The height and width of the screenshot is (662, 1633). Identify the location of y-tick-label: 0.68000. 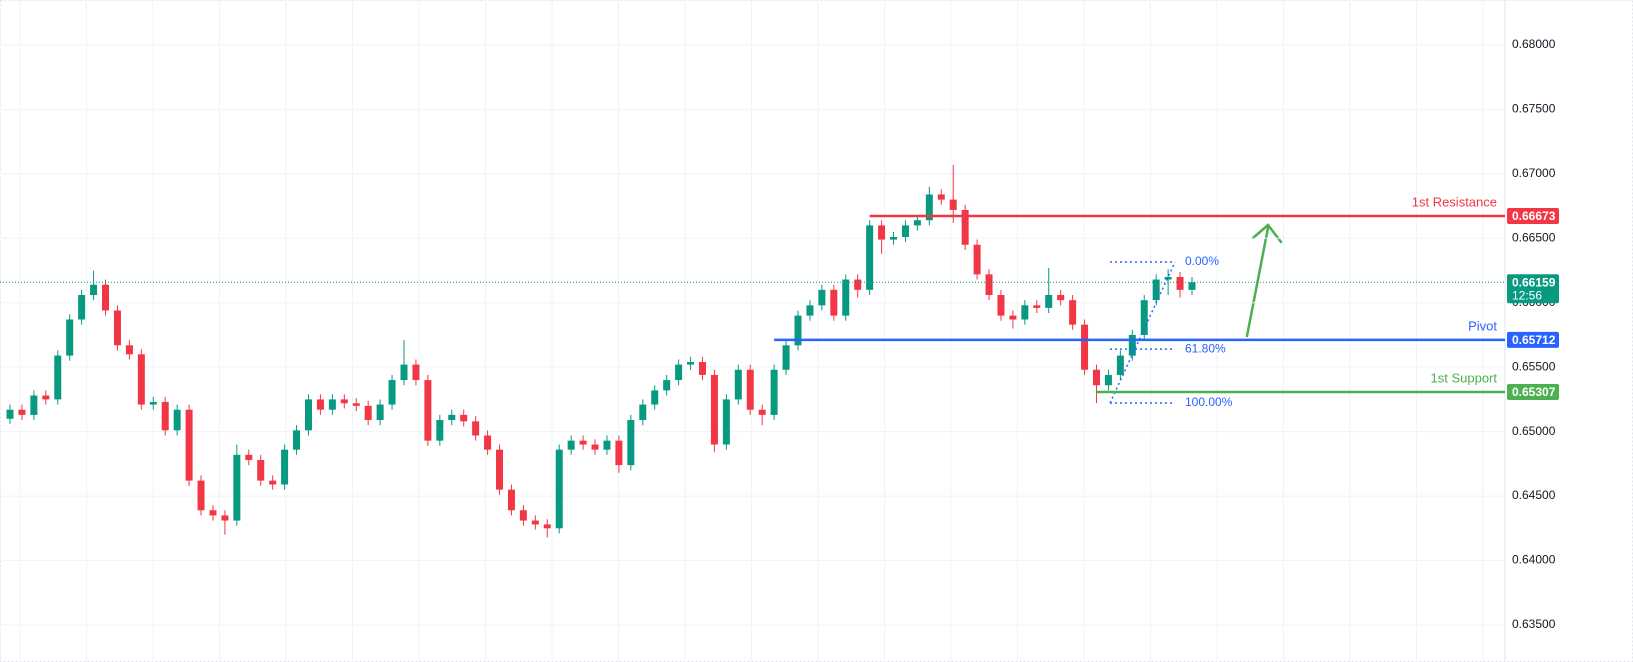
(1534, 44).